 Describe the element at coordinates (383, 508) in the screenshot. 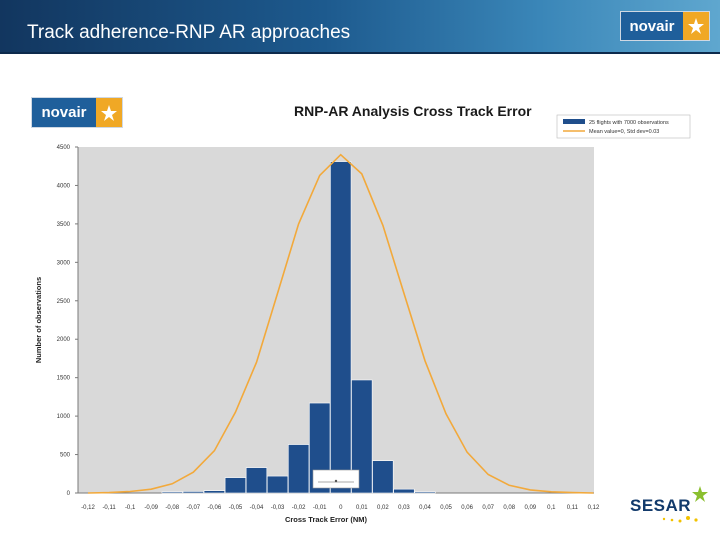

I see `x-tick-label: 0,02` at that location.